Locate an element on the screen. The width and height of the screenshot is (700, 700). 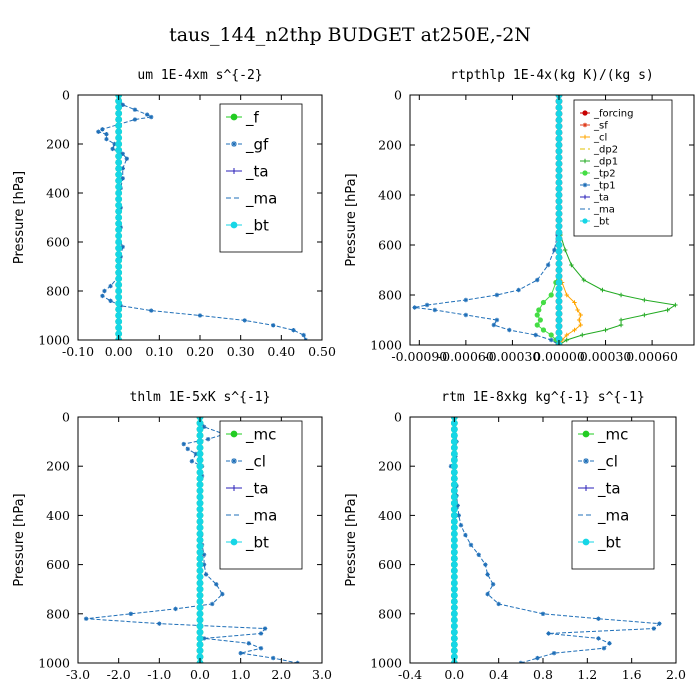
series-line-cl is located at coordinates (192, 540).